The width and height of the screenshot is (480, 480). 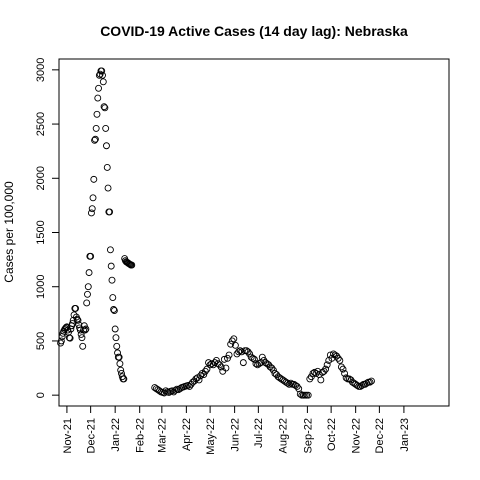 I want to click on x-tick-label: Sep-22, so click(x=308, y=435).